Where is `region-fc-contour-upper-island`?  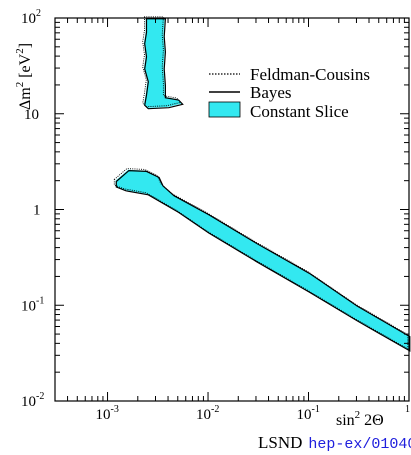 region-fc-contour-upper-island is located at coordinates (162, 62).